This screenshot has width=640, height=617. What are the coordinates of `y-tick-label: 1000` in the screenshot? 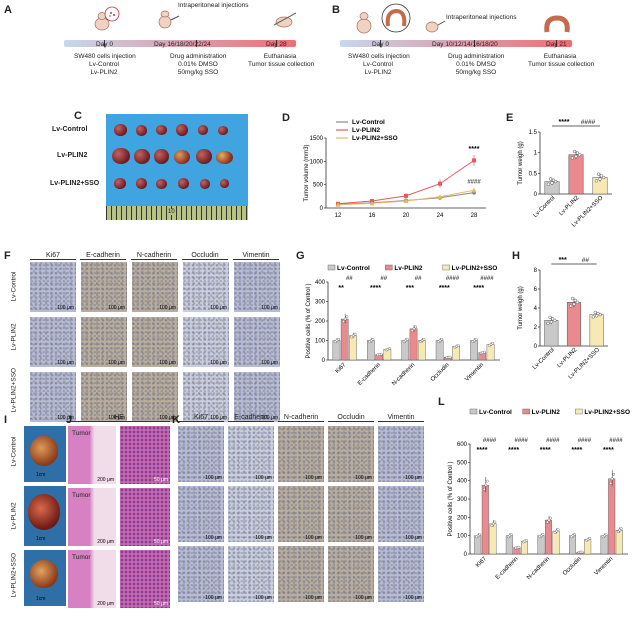 It's located at (317, 162).